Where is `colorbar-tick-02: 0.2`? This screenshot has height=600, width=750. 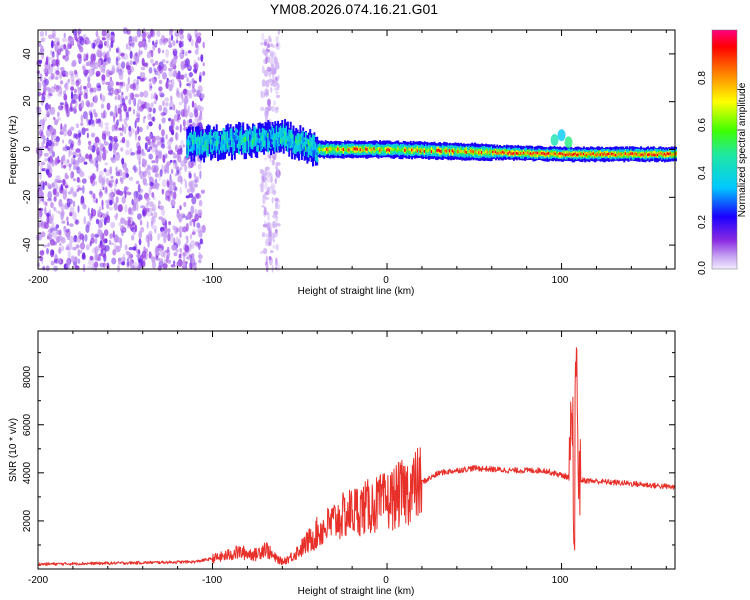 colorbar-tick-02: 0.2 is located at coordinates (702, 222).